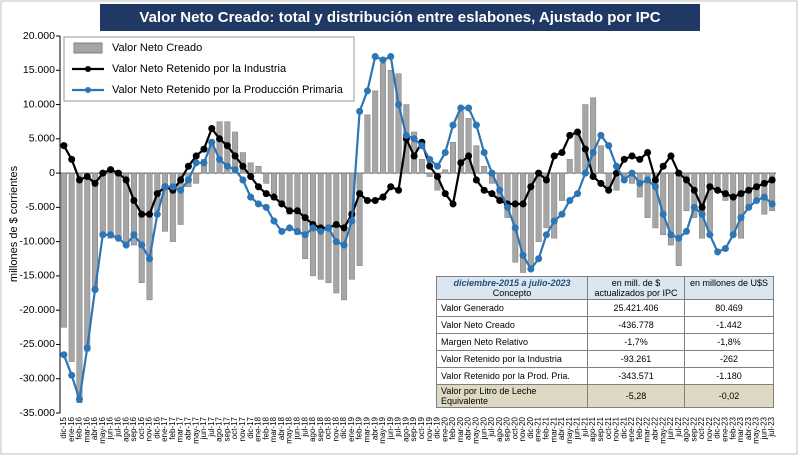 This screenshot has height=462, width=800. Describe the element at coordinates (110, 428) in the screenshot. I see `x-tick-label: jun-16` at that location.